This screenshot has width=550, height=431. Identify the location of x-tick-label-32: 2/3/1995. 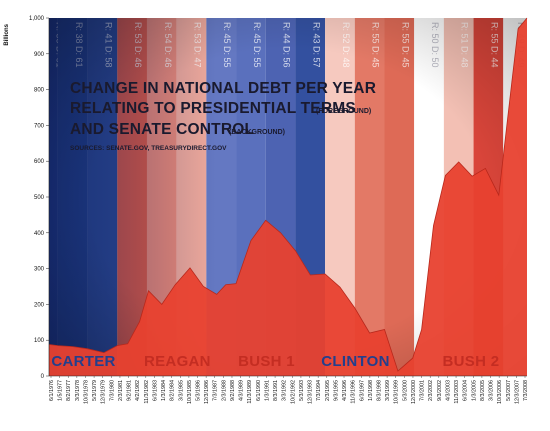
(328, 390).